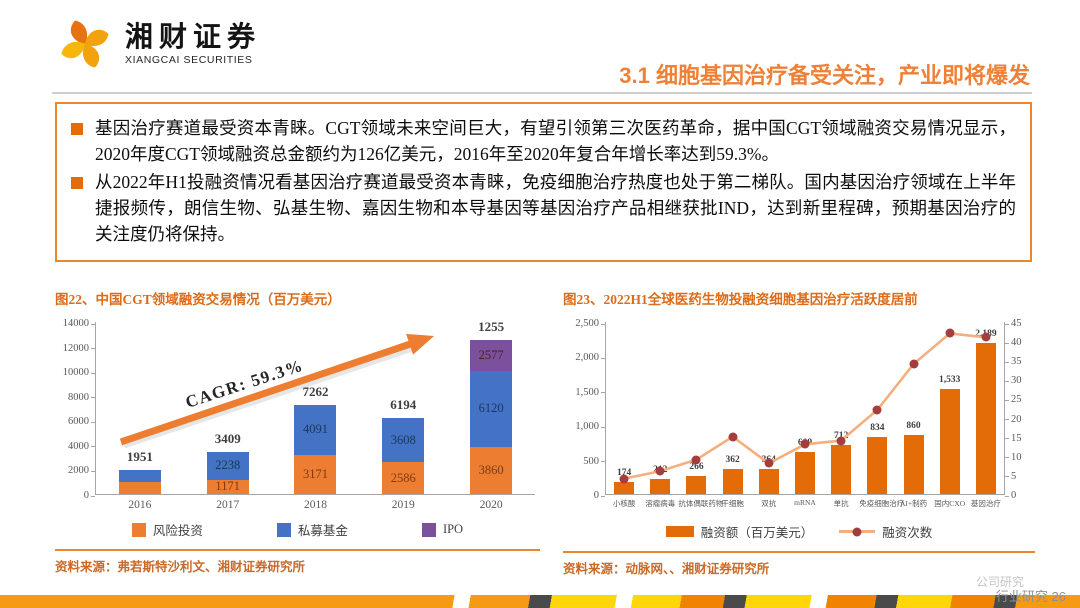 This screenshot has width=1080, height=608. What do you see at coordinates (985, 503) in the screenshot?
I see `x-axis-tick-label: 基因治疗` at bounding box center [985, 503].